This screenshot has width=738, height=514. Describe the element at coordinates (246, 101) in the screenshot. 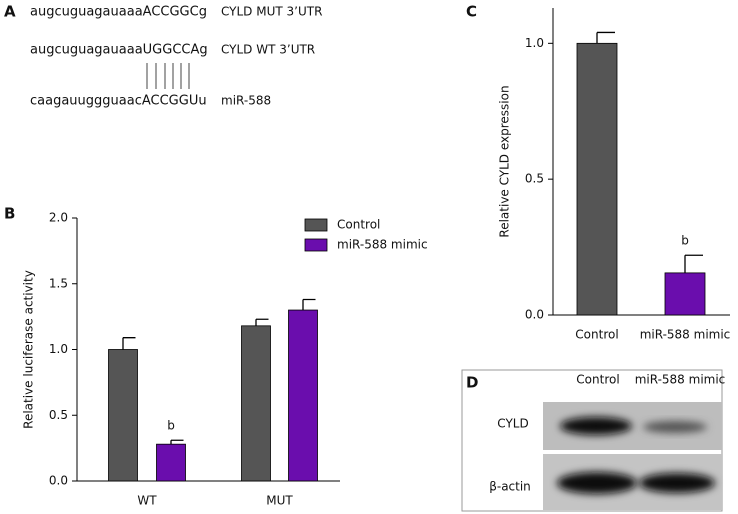

I see `sequence-name: miR-588` at that location.